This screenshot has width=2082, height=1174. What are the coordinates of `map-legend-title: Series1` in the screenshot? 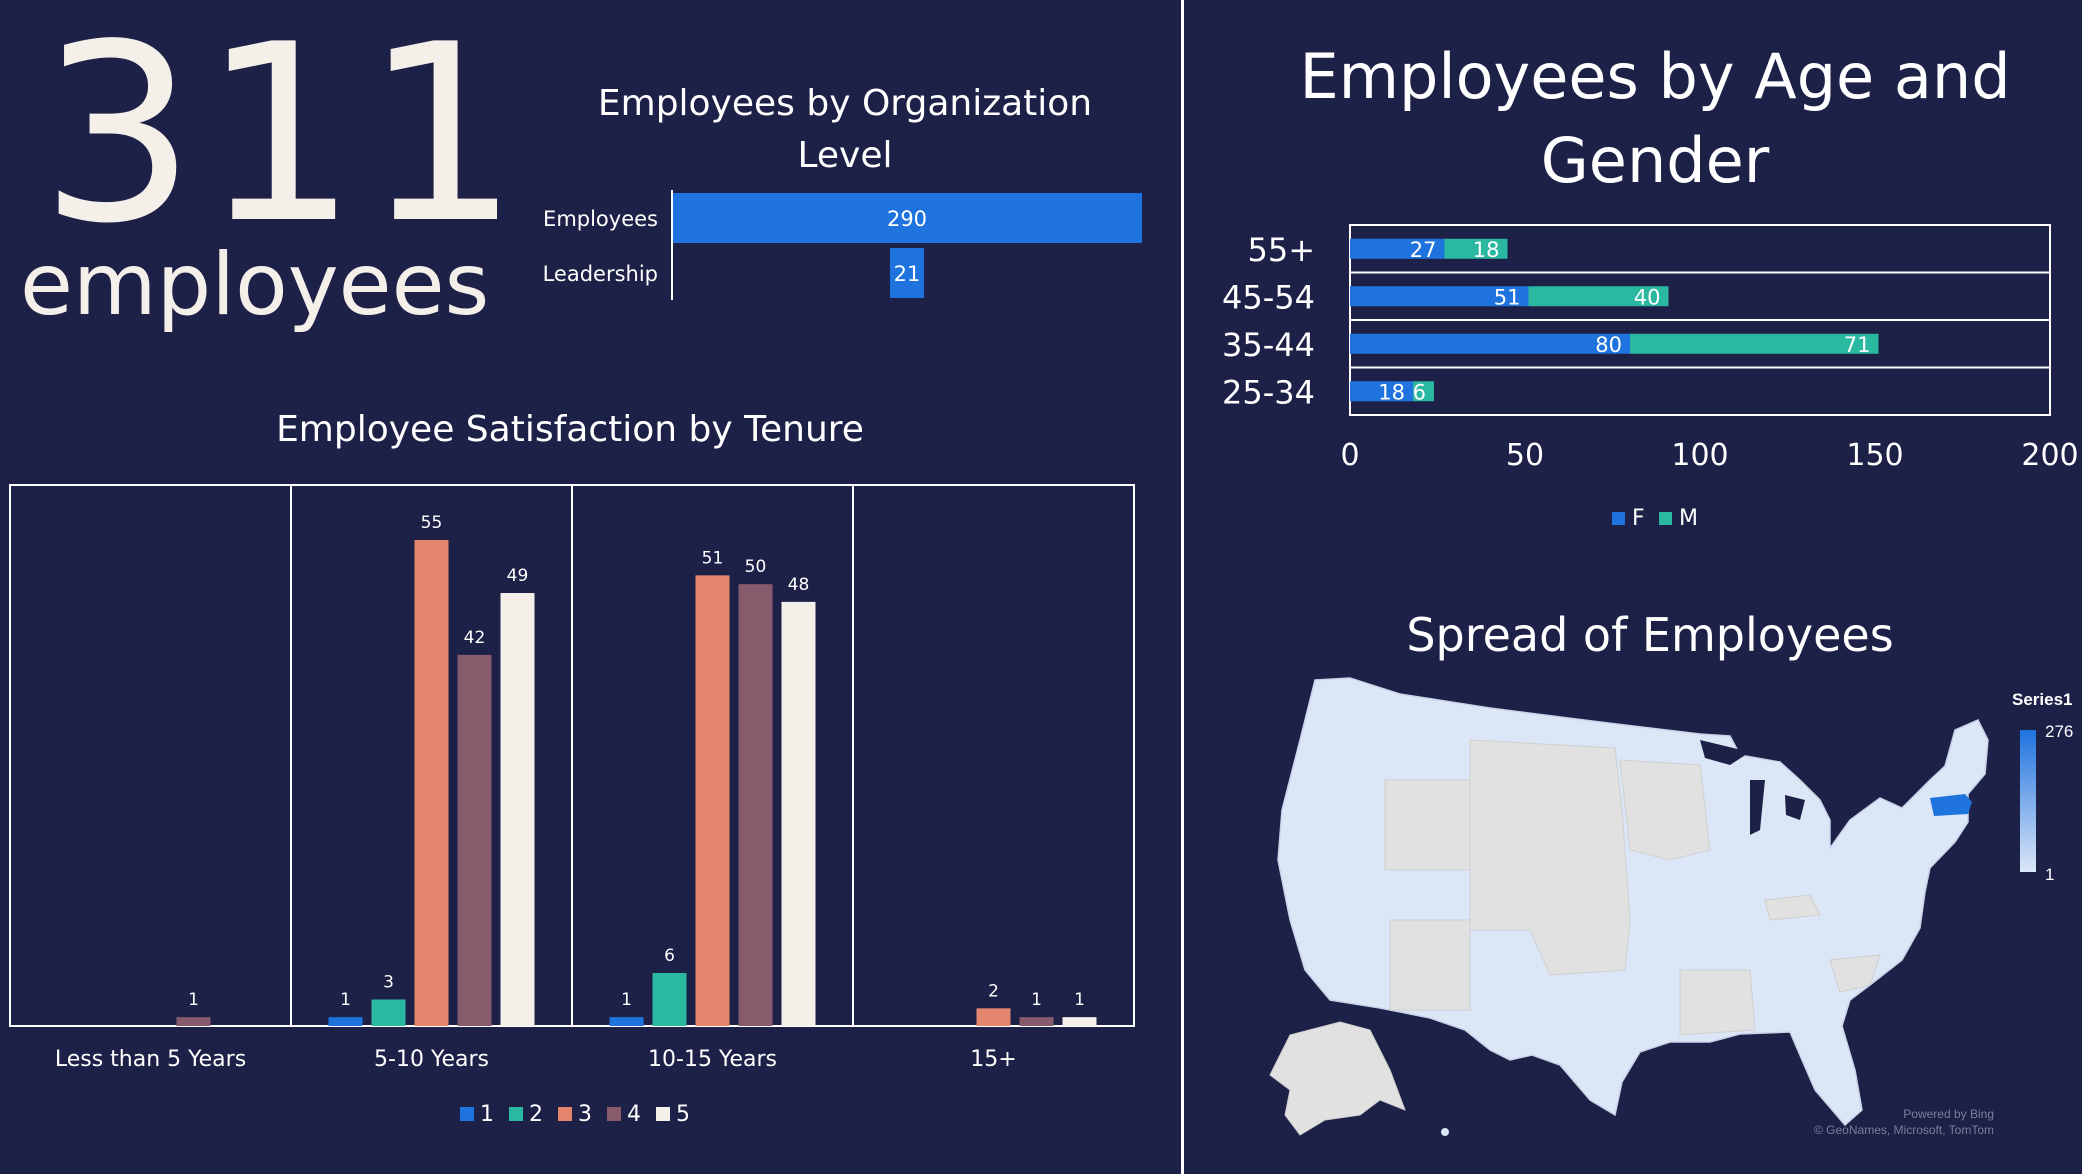 It's located at (2042, 699).